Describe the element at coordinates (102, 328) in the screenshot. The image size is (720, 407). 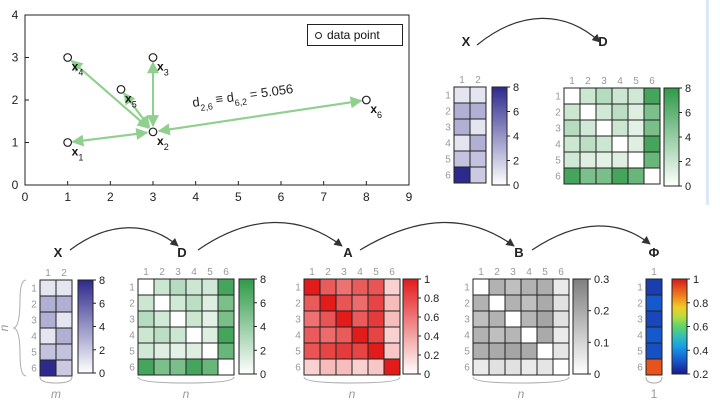
I see `colorbar-label: 4` at that location.